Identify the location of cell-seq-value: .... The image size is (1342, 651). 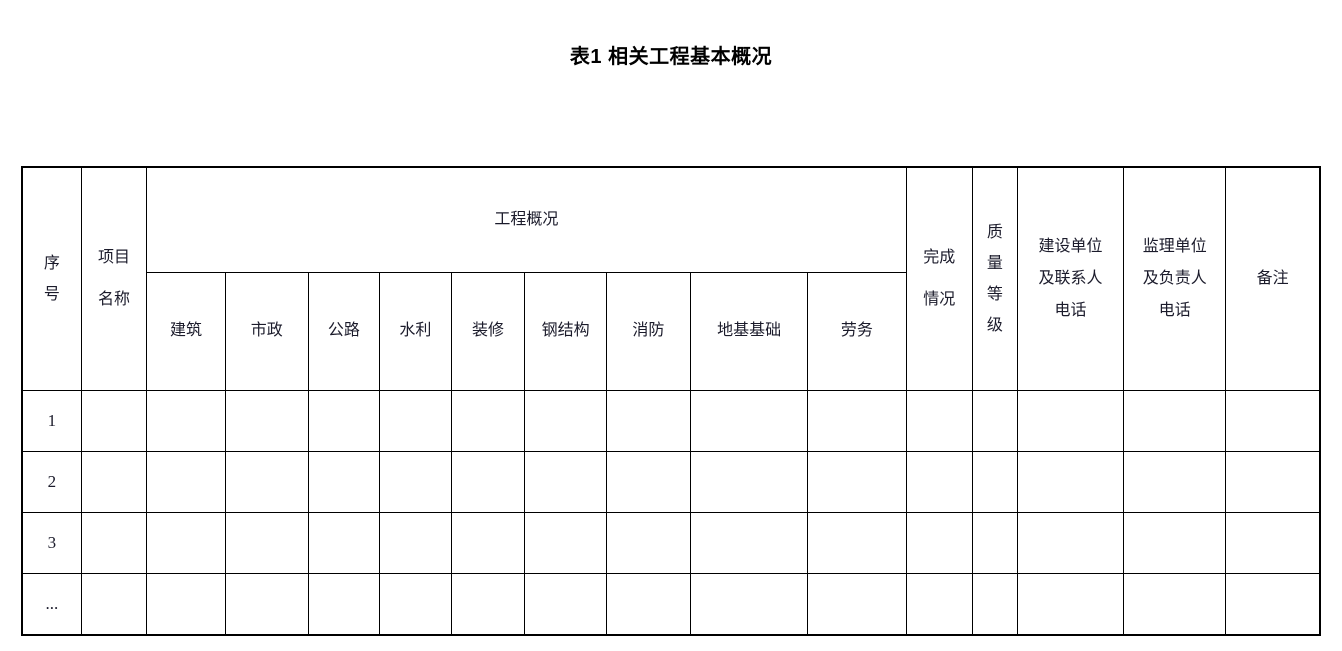
(52, 603).